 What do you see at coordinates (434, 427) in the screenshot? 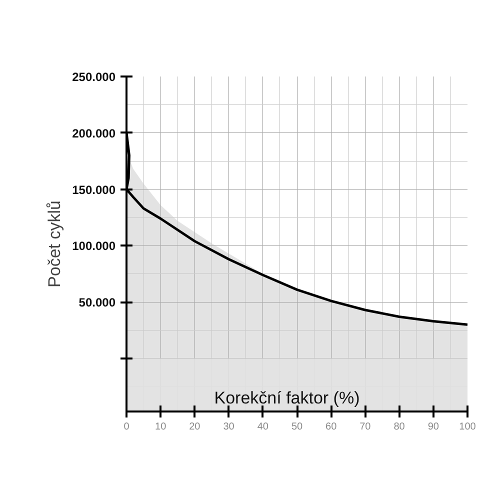
I see `x-tick-label: 90` at bounding box center [434, 427].